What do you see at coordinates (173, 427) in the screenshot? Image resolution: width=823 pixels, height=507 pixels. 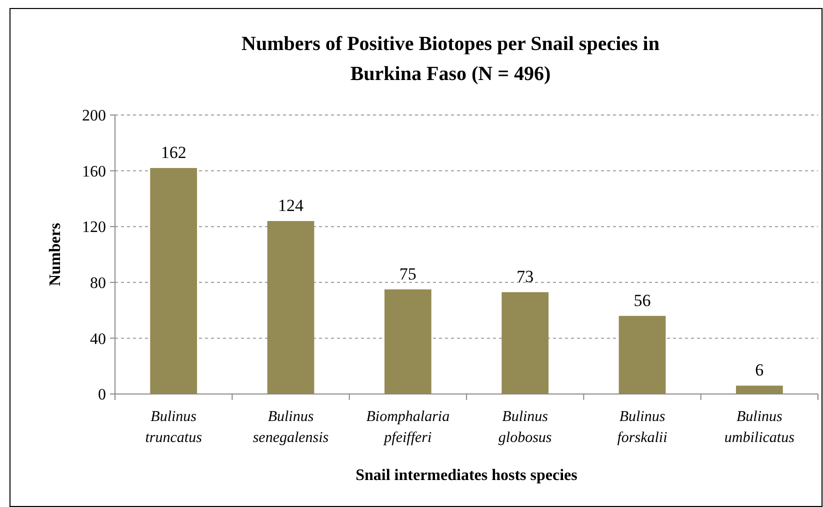 I see `x-tick-label: Bulinus truncatus` at bounding box center [173, 427].